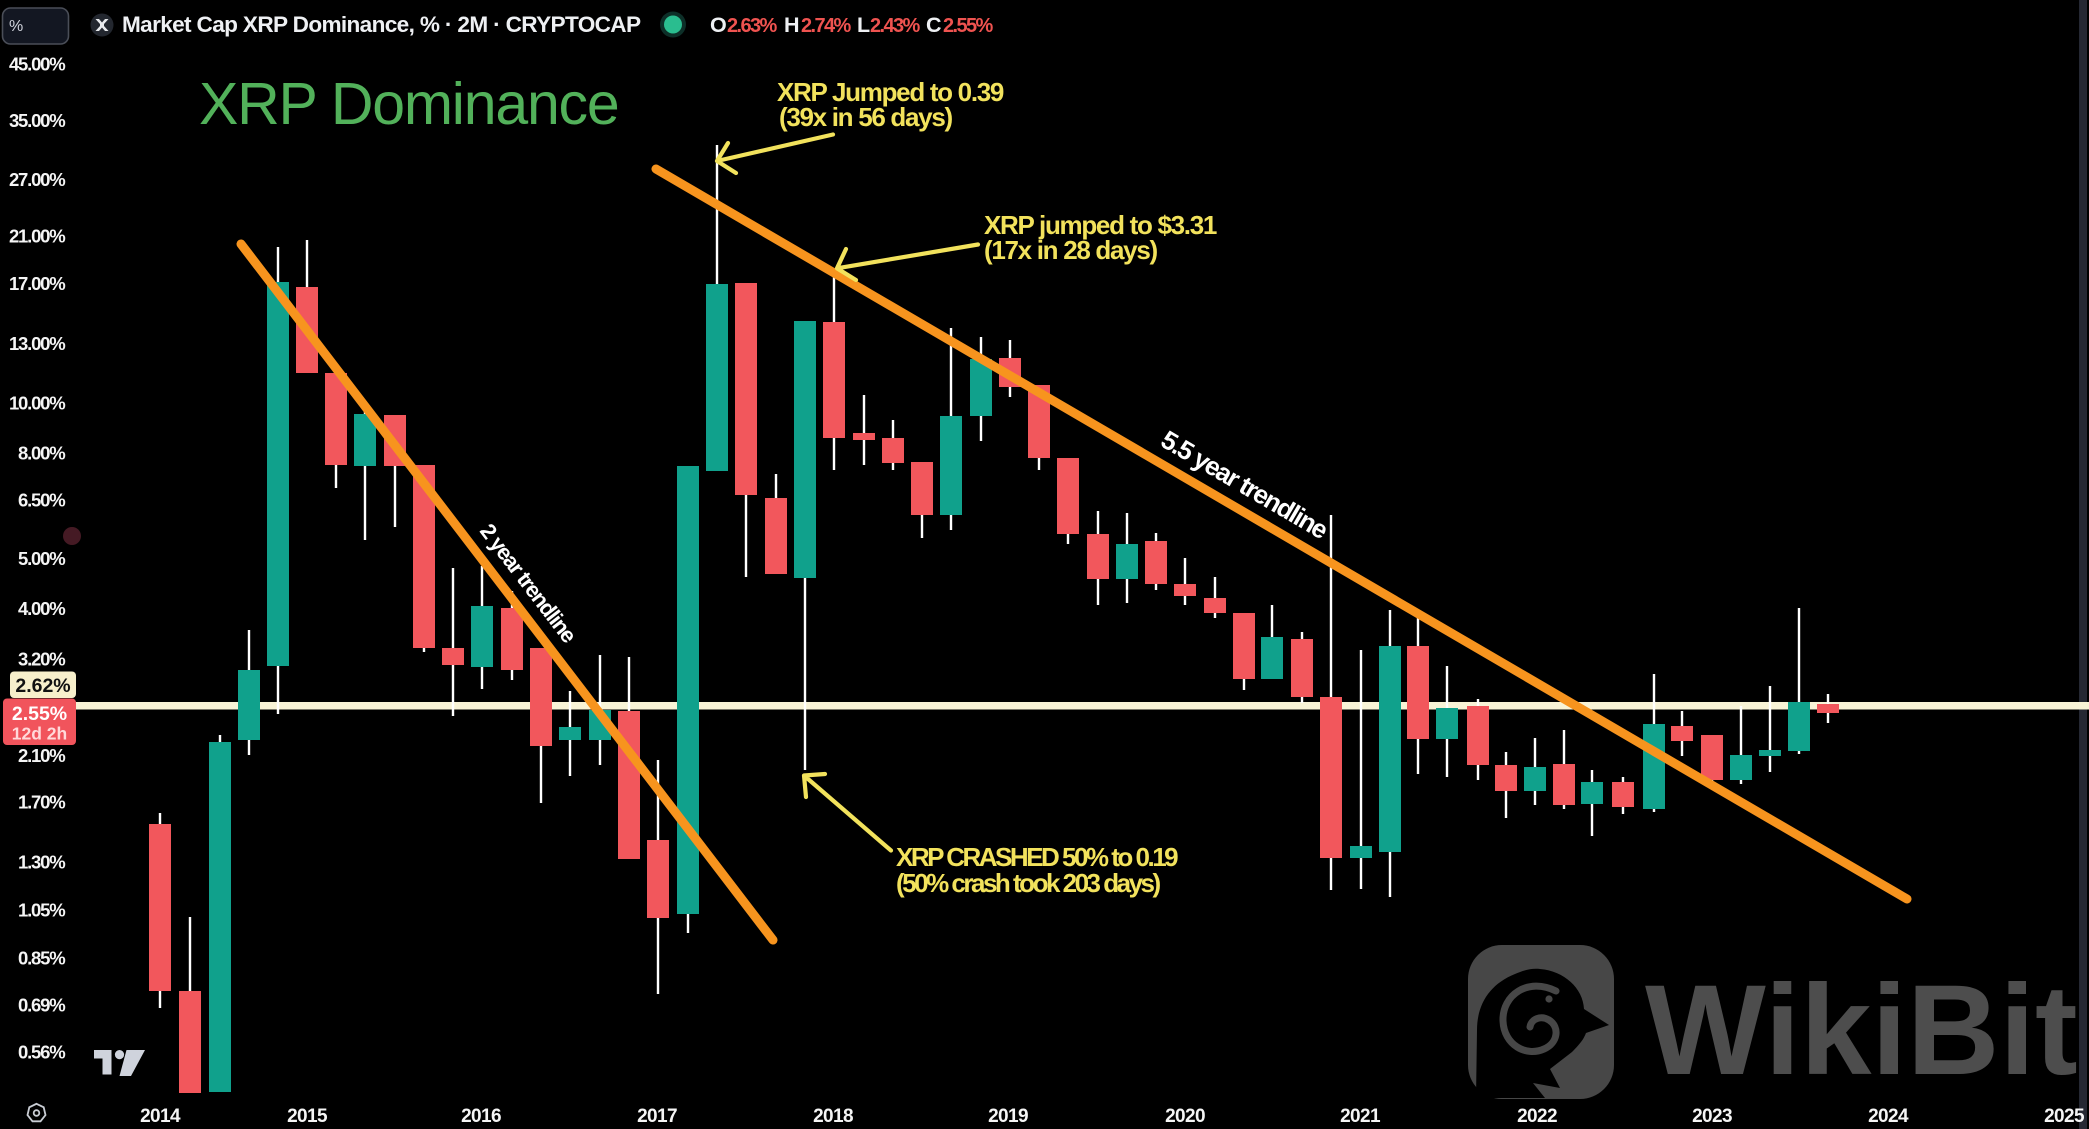 Image resolution: width=2089 pixels, height=1129 pixels. I want to click on svg-text: 21.00%, so click(37, 236).